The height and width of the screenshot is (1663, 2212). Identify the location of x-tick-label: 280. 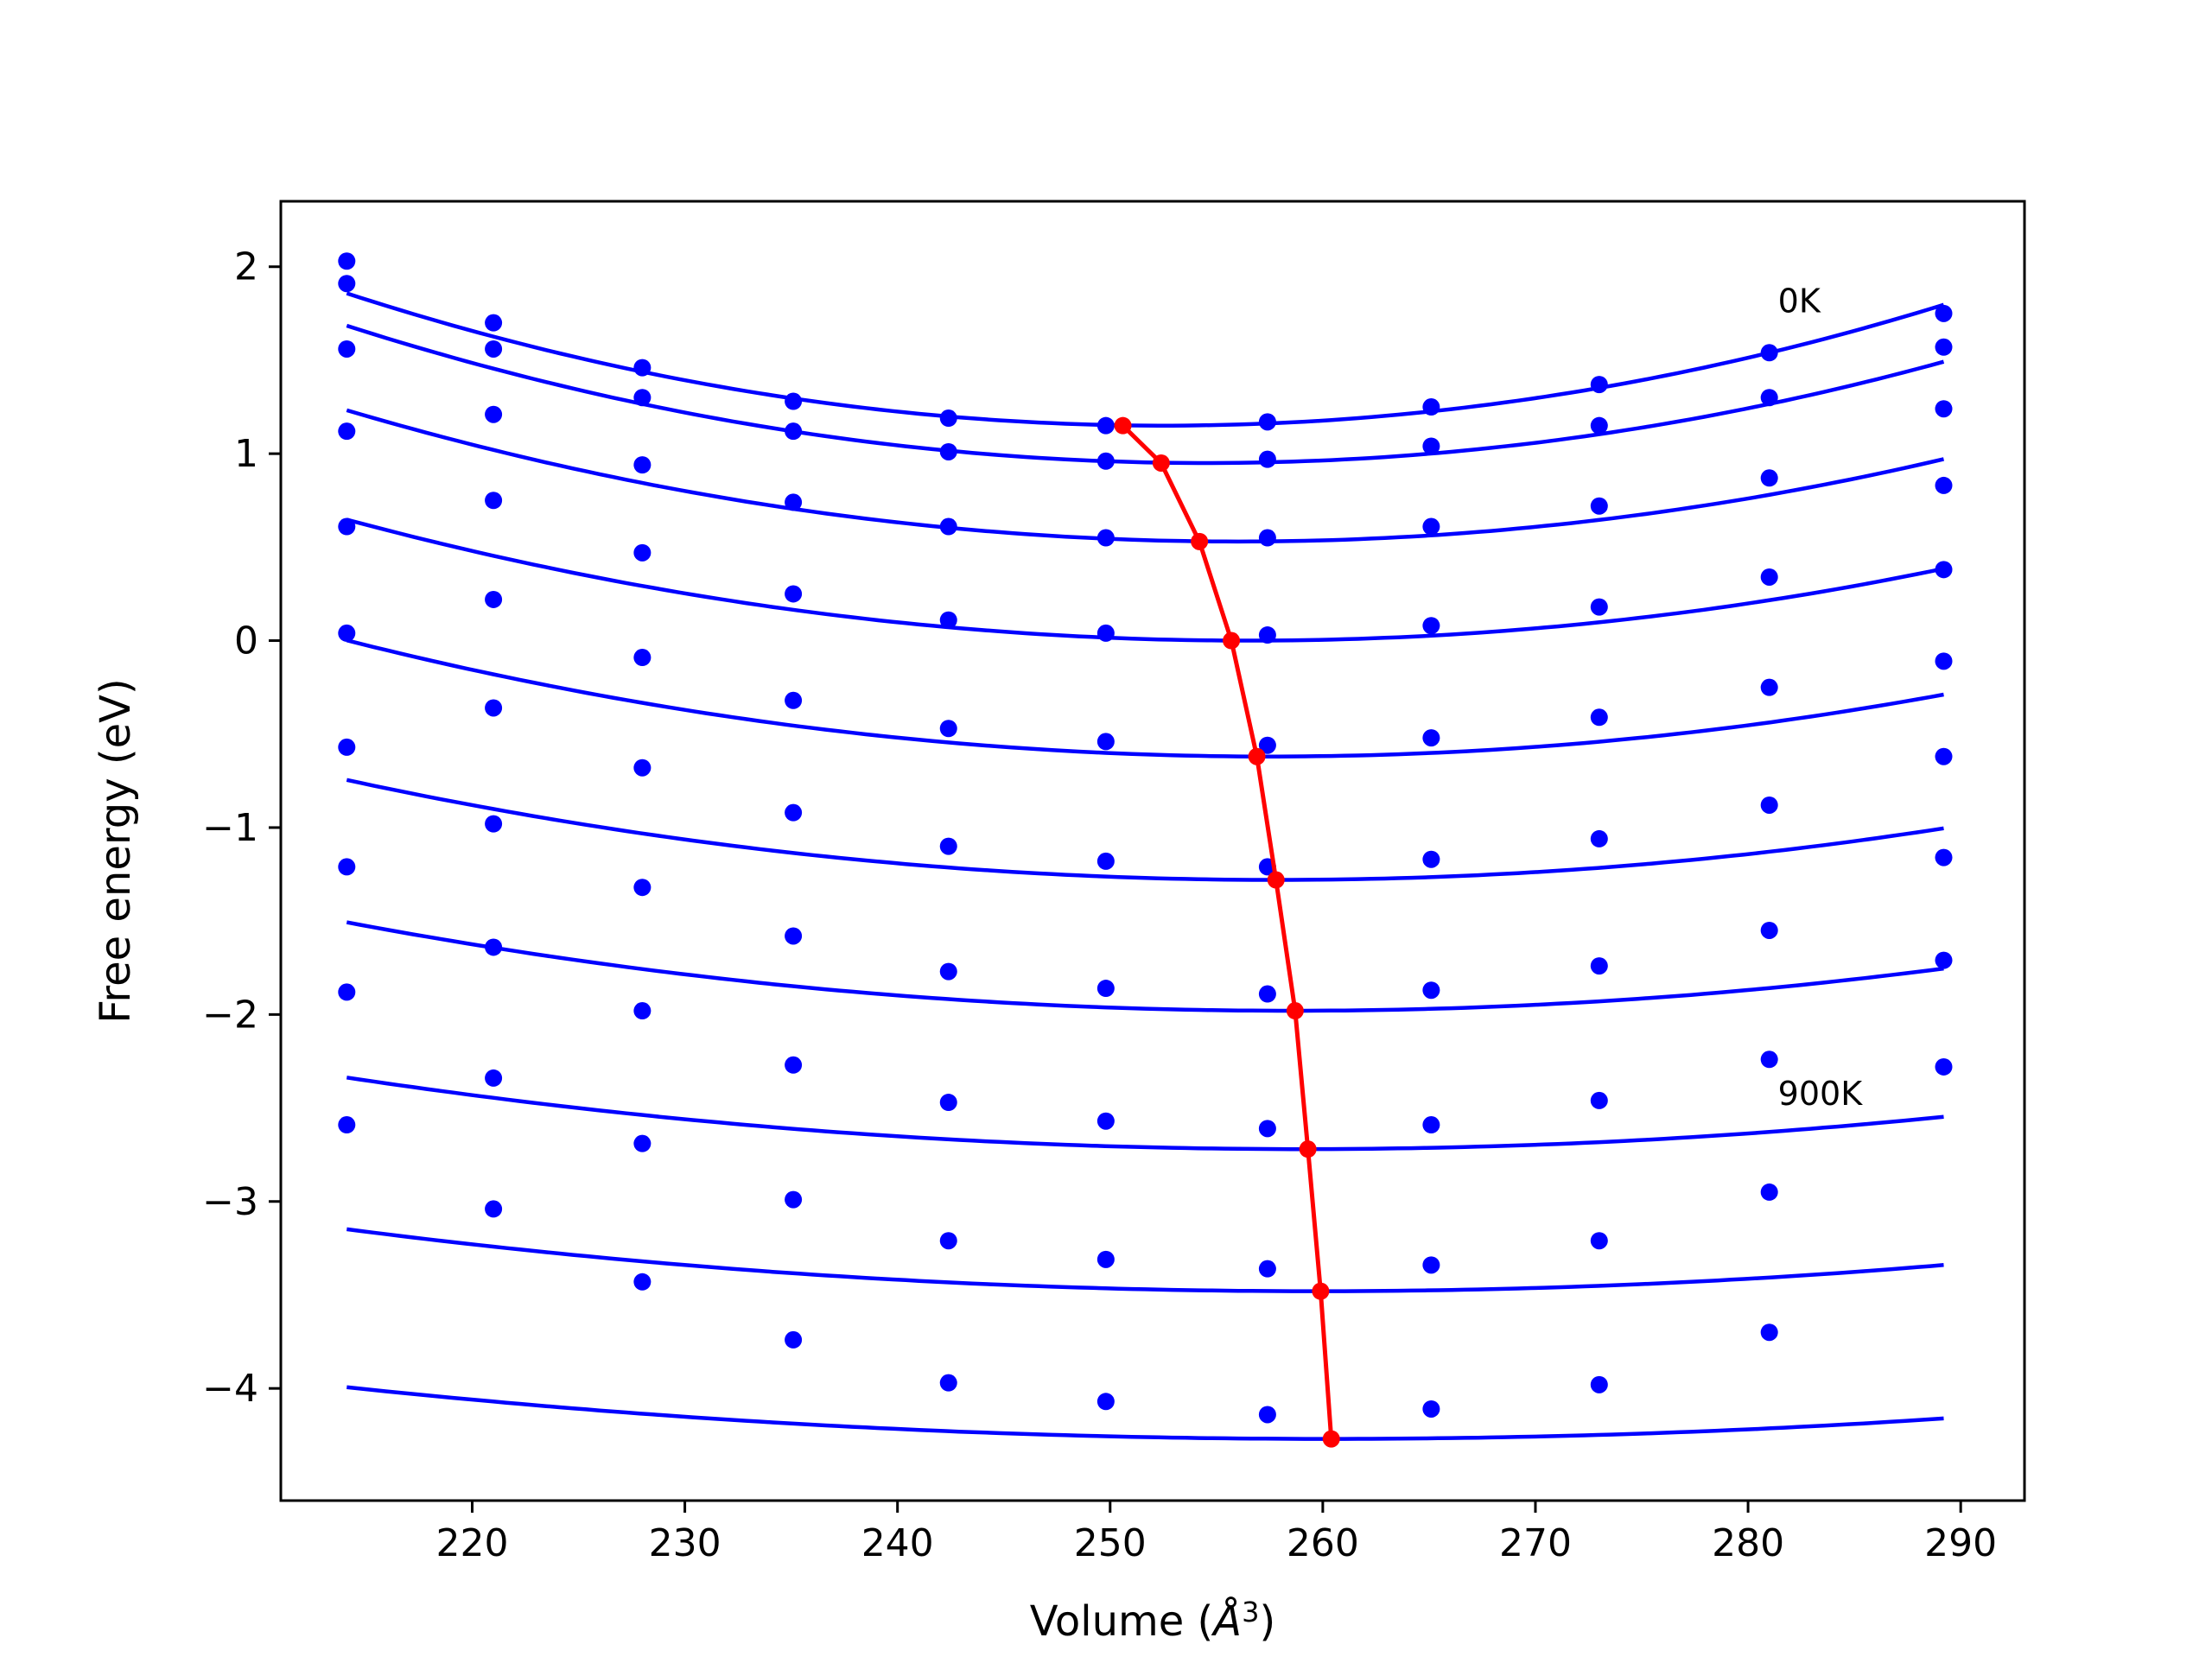
(1748, 1543).